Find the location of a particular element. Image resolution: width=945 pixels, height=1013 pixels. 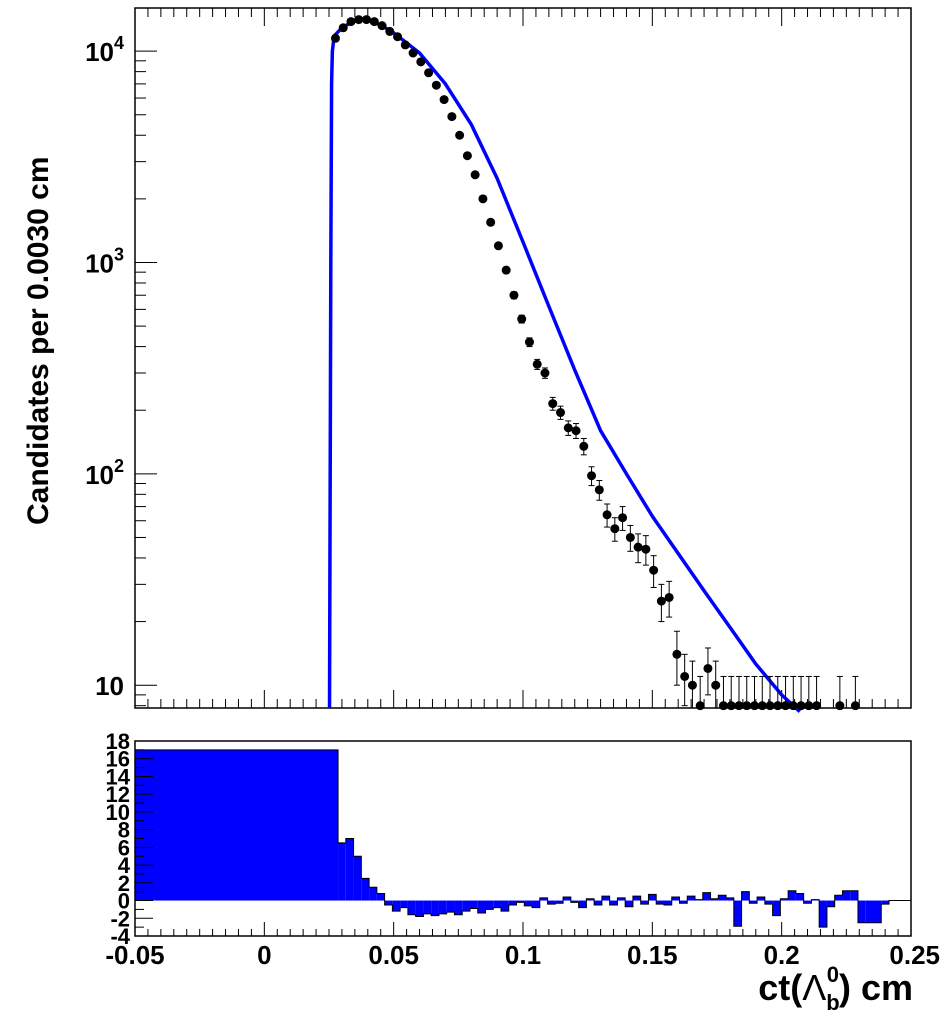

main-y-tick-label-exponent: 4 is located at coordinates (119, 43).